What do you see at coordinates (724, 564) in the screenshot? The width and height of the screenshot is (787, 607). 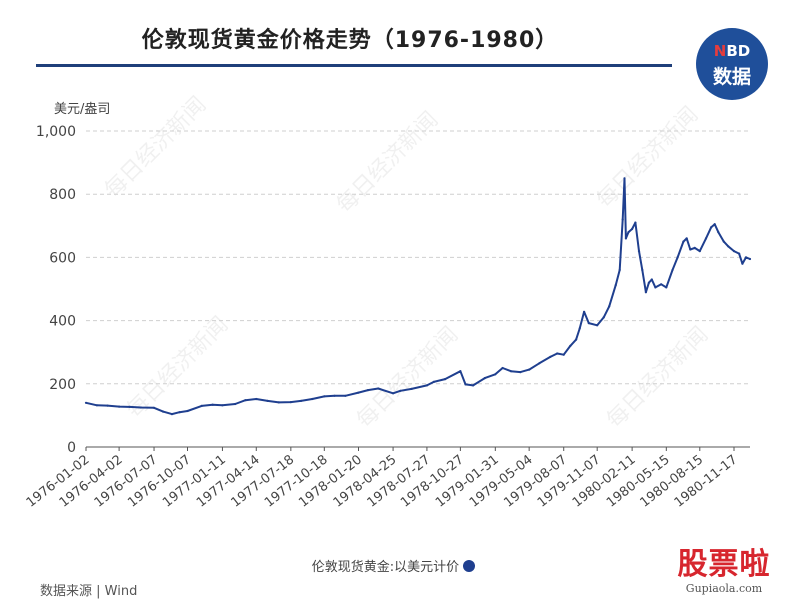 I see `brand-name: 股票啦` at bounding box center [724, 564].